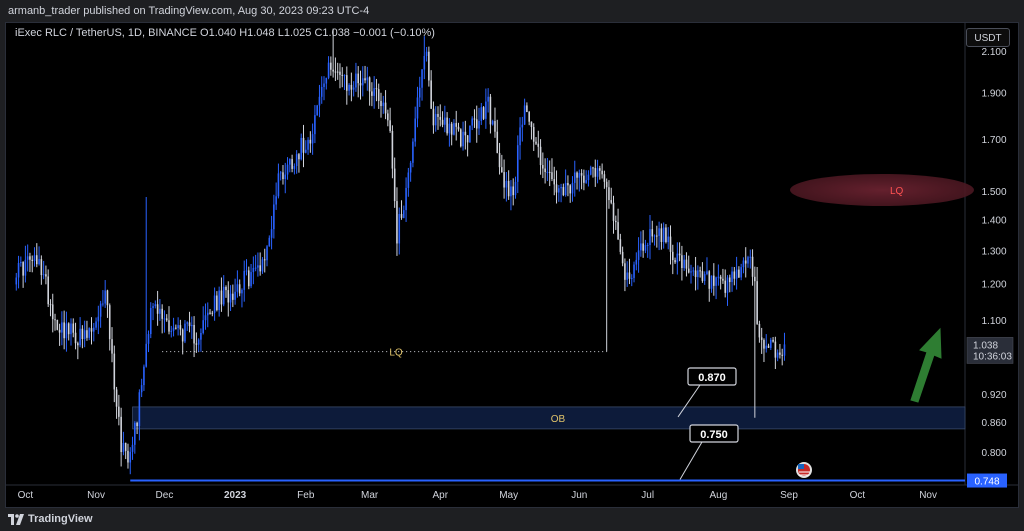  I want to click on tradingview-brand: TradingView, so click(60, 519).